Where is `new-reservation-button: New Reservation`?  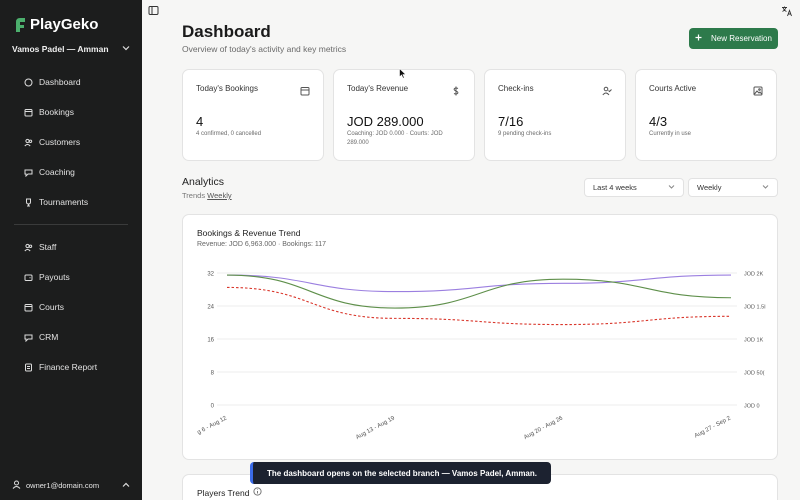 new-reservation-button: New Reservation is located at coordinates (733, 38).